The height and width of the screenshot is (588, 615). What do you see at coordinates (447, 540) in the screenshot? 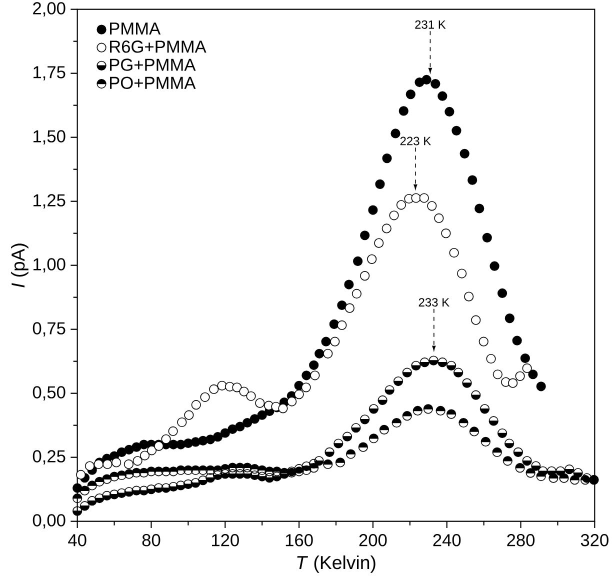
I see `x-tick-label: 240` at bounding box center [447, 540].